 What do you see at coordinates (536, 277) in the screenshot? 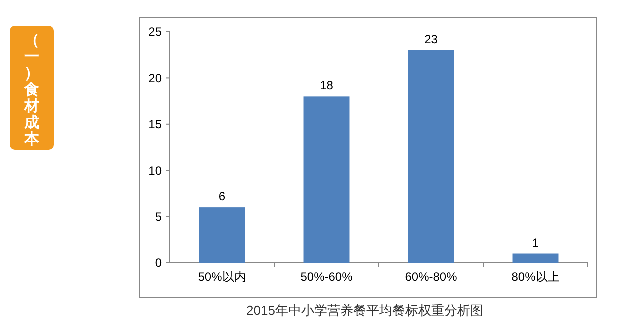
I see `x-tick-label: 80%以上` at bounding box center [536, 277].